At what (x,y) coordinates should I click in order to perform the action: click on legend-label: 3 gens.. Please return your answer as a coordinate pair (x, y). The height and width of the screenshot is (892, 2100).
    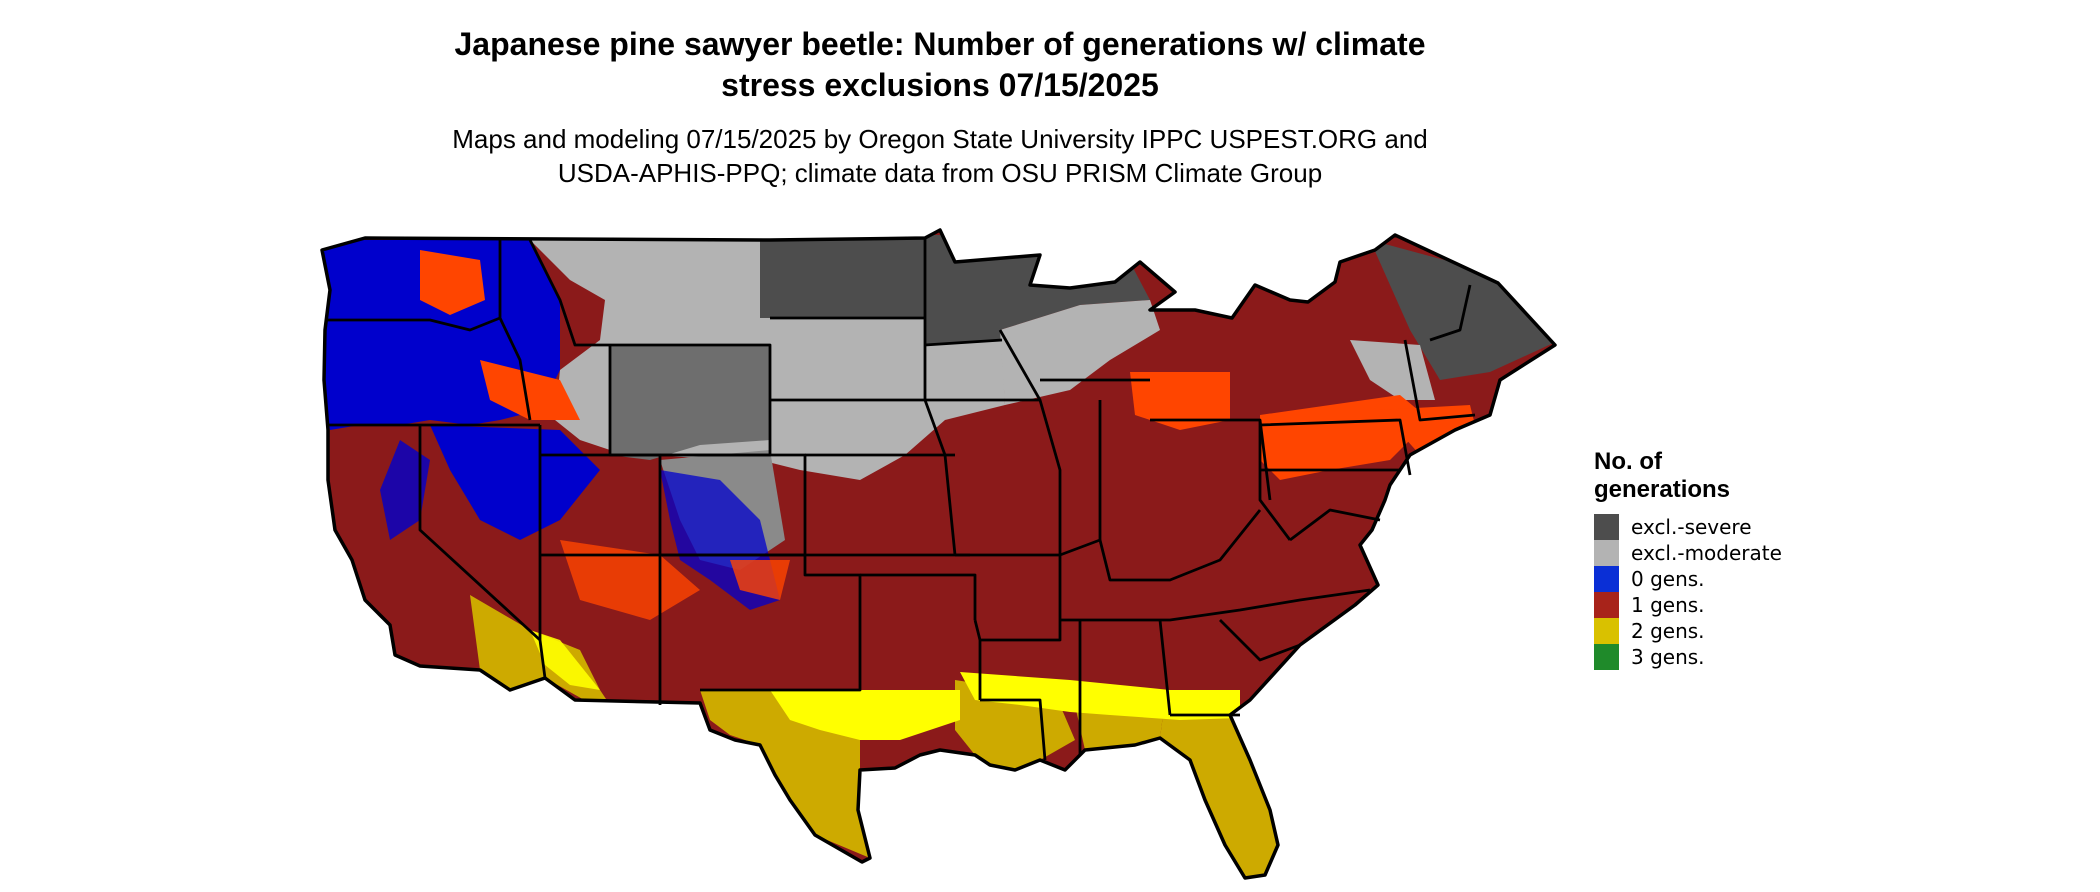
    Looking at the image, I should click on (1668, 657).